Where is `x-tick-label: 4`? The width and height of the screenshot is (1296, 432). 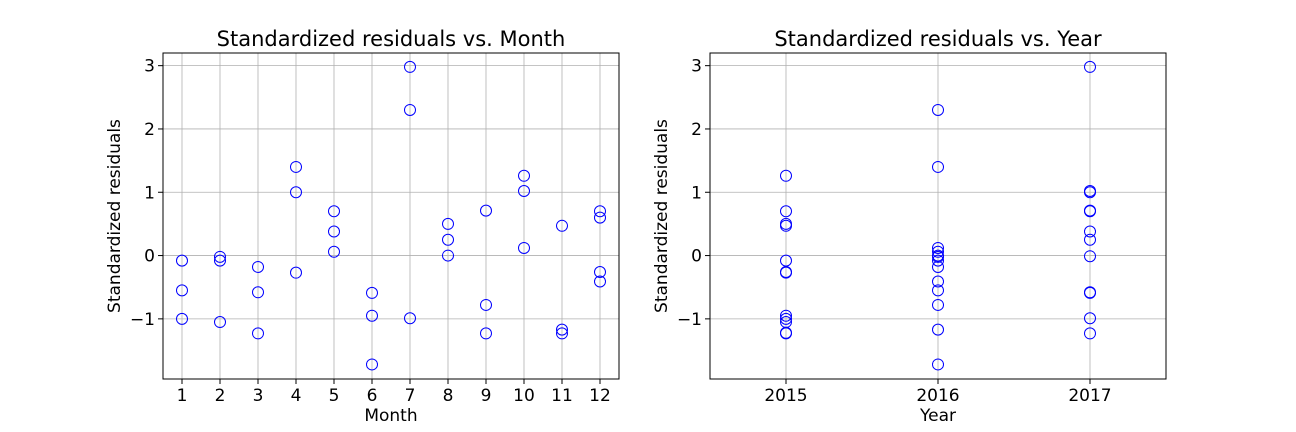
x-tick-label: 4 is located at coordinates (296, 396).